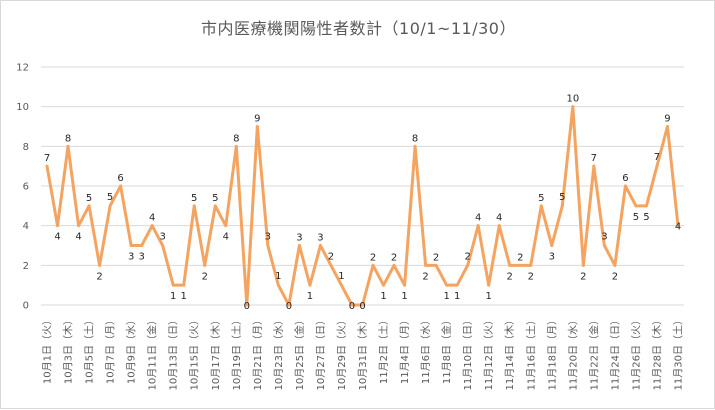 The image size is (715, 410). Describe the element at coordinates (216, 352) in the screenshot. I see `x-tick-label: 10月17日（木）` at that location.